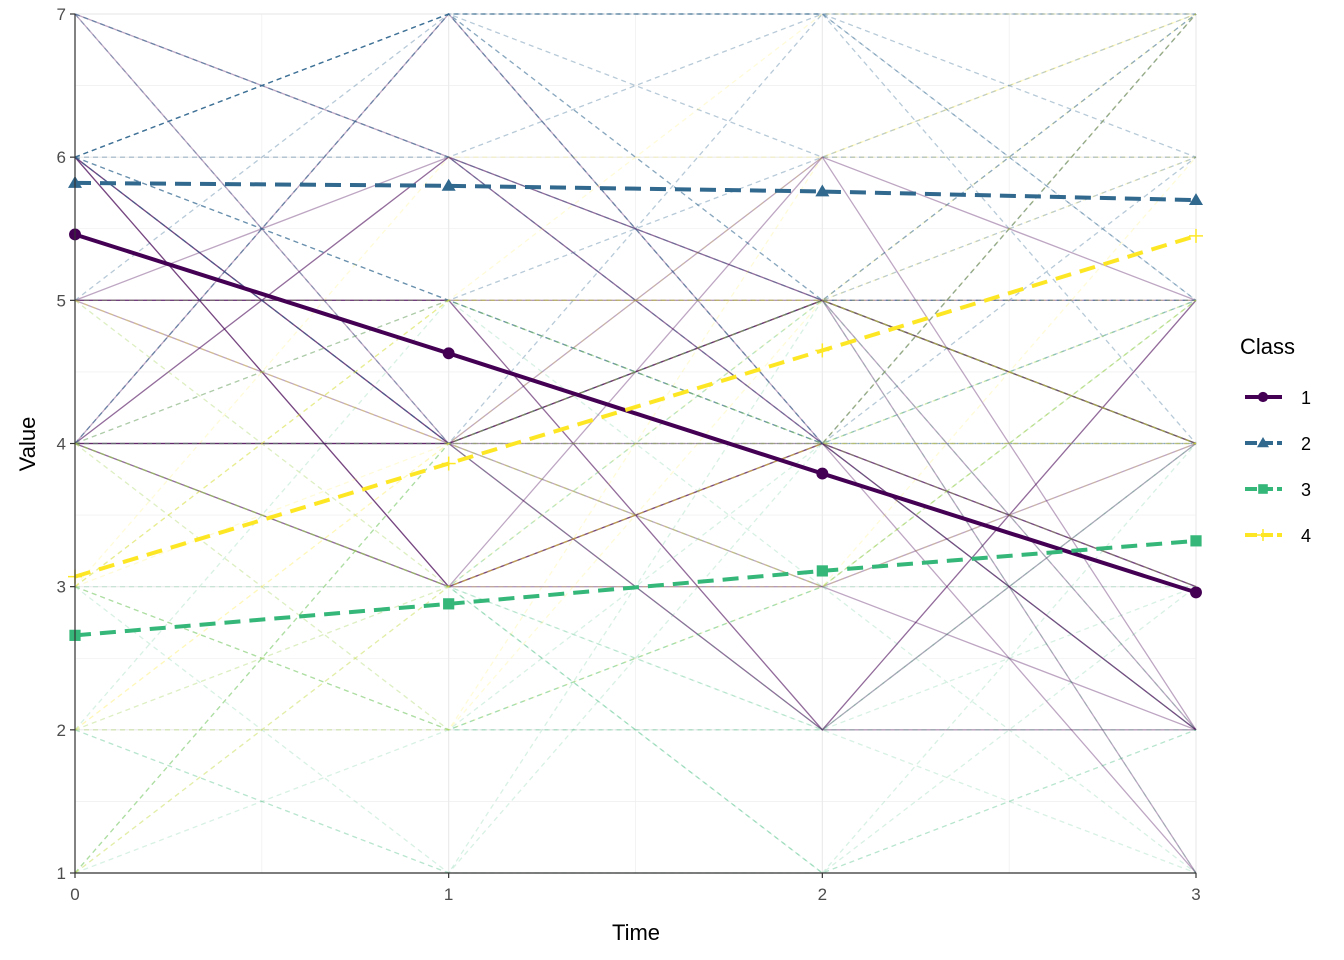 The height and width of the screenshot is (960, 1344). What do you see at coordinates (27, 444) in the screenshot?
I see `y-axis-title: Value` at bounding box center [27, 444].